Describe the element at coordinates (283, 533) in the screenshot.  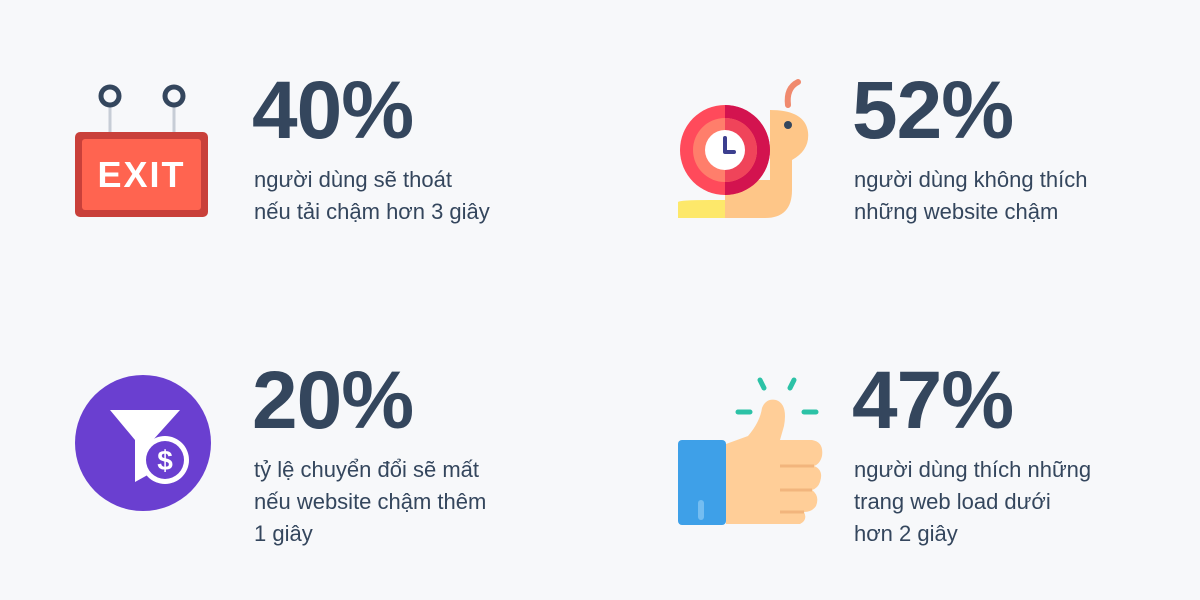
I see `stat-description-line: 1 giây` at that location.